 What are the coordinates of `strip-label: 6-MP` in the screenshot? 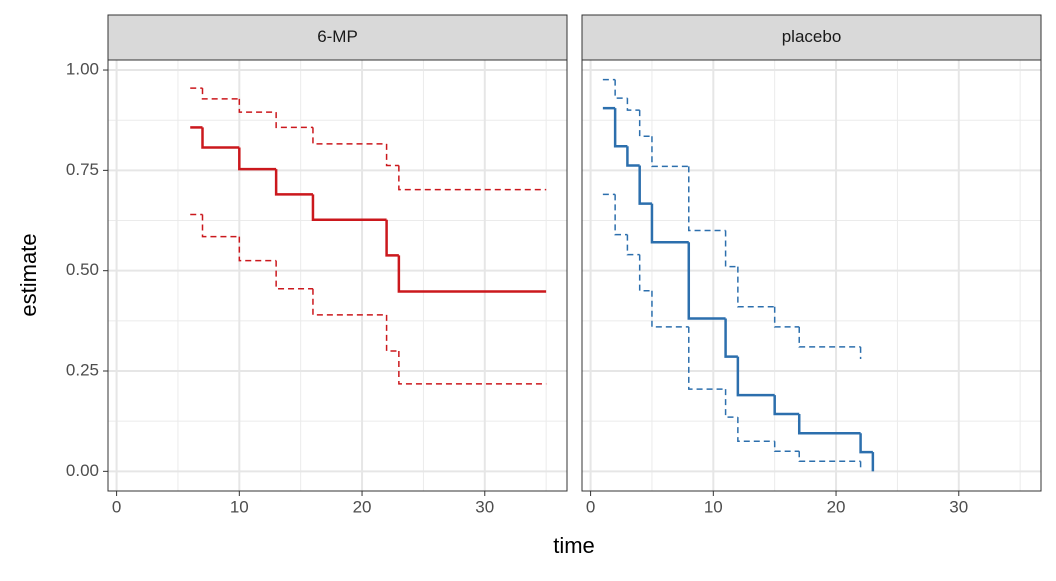 It's located at (337, 36).